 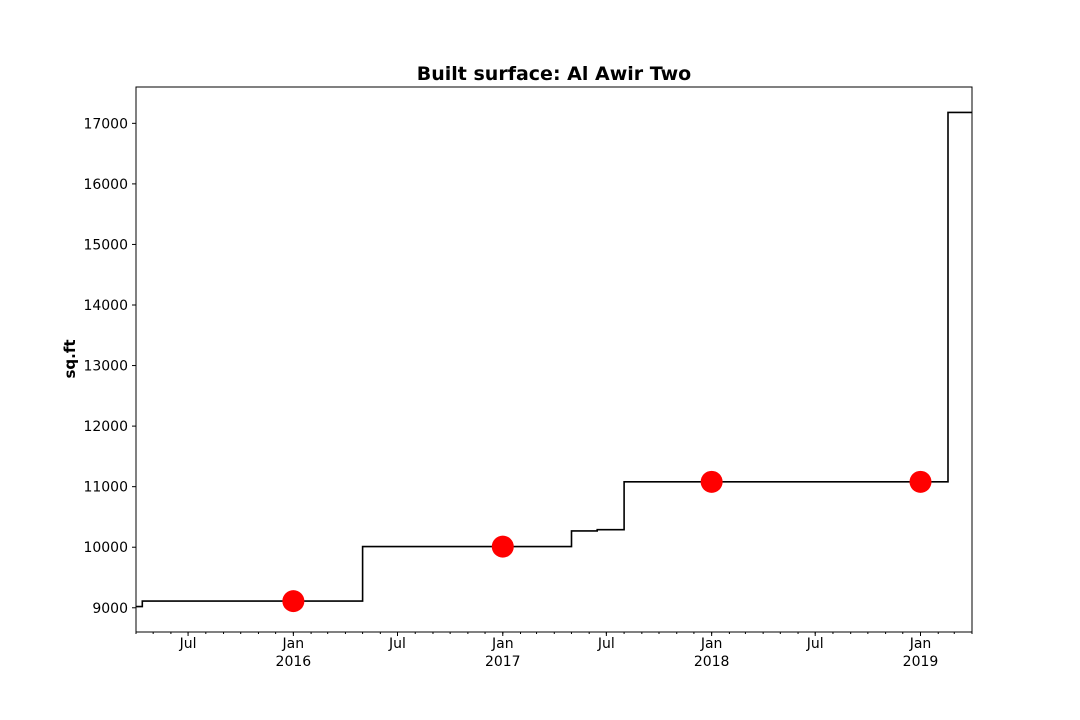 What do you see at coordinates (712, 662) in the screenshot?
I see `x-tick-year-label: 2018` at bounding box center [712, 662].